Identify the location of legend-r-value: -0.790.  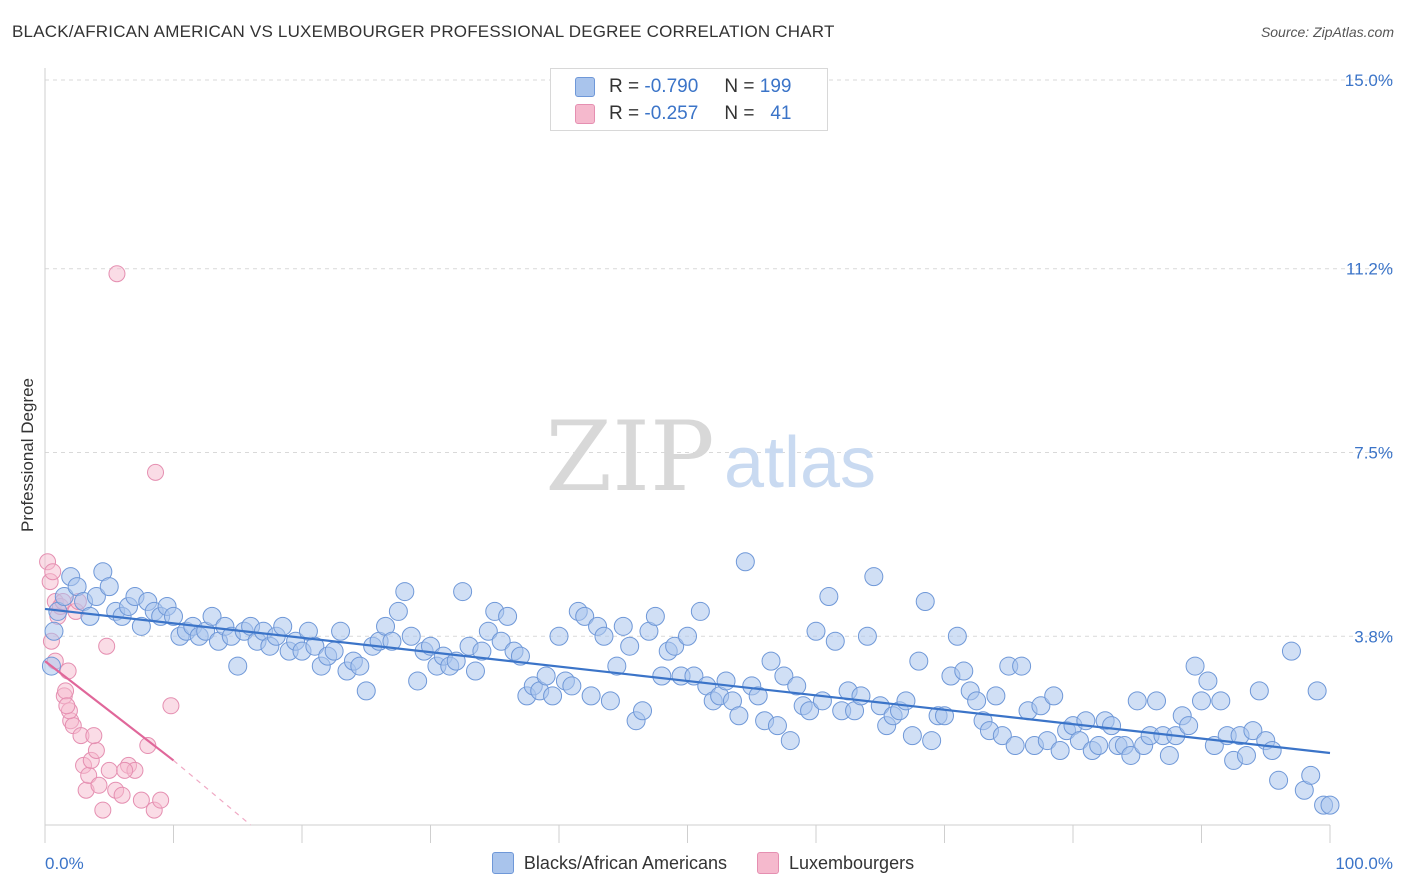
(671, 86).